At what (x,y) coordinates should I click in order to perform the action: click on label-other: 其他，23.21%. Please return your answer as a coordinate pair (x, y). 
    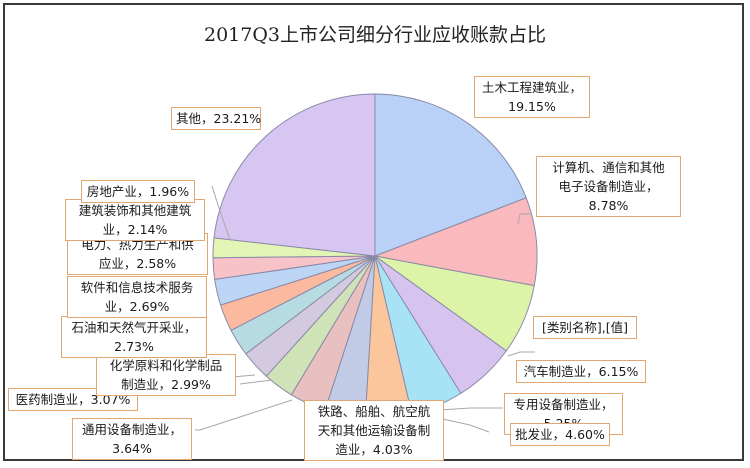
    Looking at the image, I should click on (216, 118).